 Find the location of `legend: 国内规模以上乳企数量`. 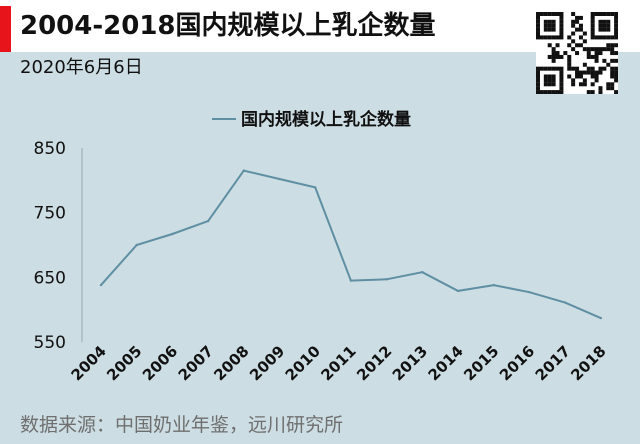

legend: 国内规模以上乳企数量 is located at coordinates (311, 119).